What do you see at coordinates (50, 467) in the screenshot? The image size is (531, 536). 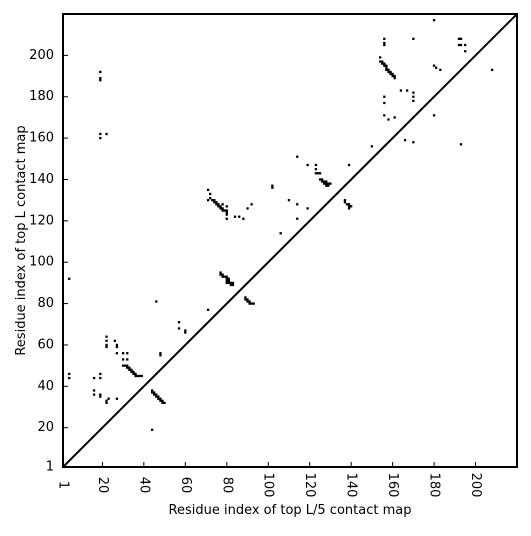 I see `y-tick-label: 1` at bounding box center [50, 467].